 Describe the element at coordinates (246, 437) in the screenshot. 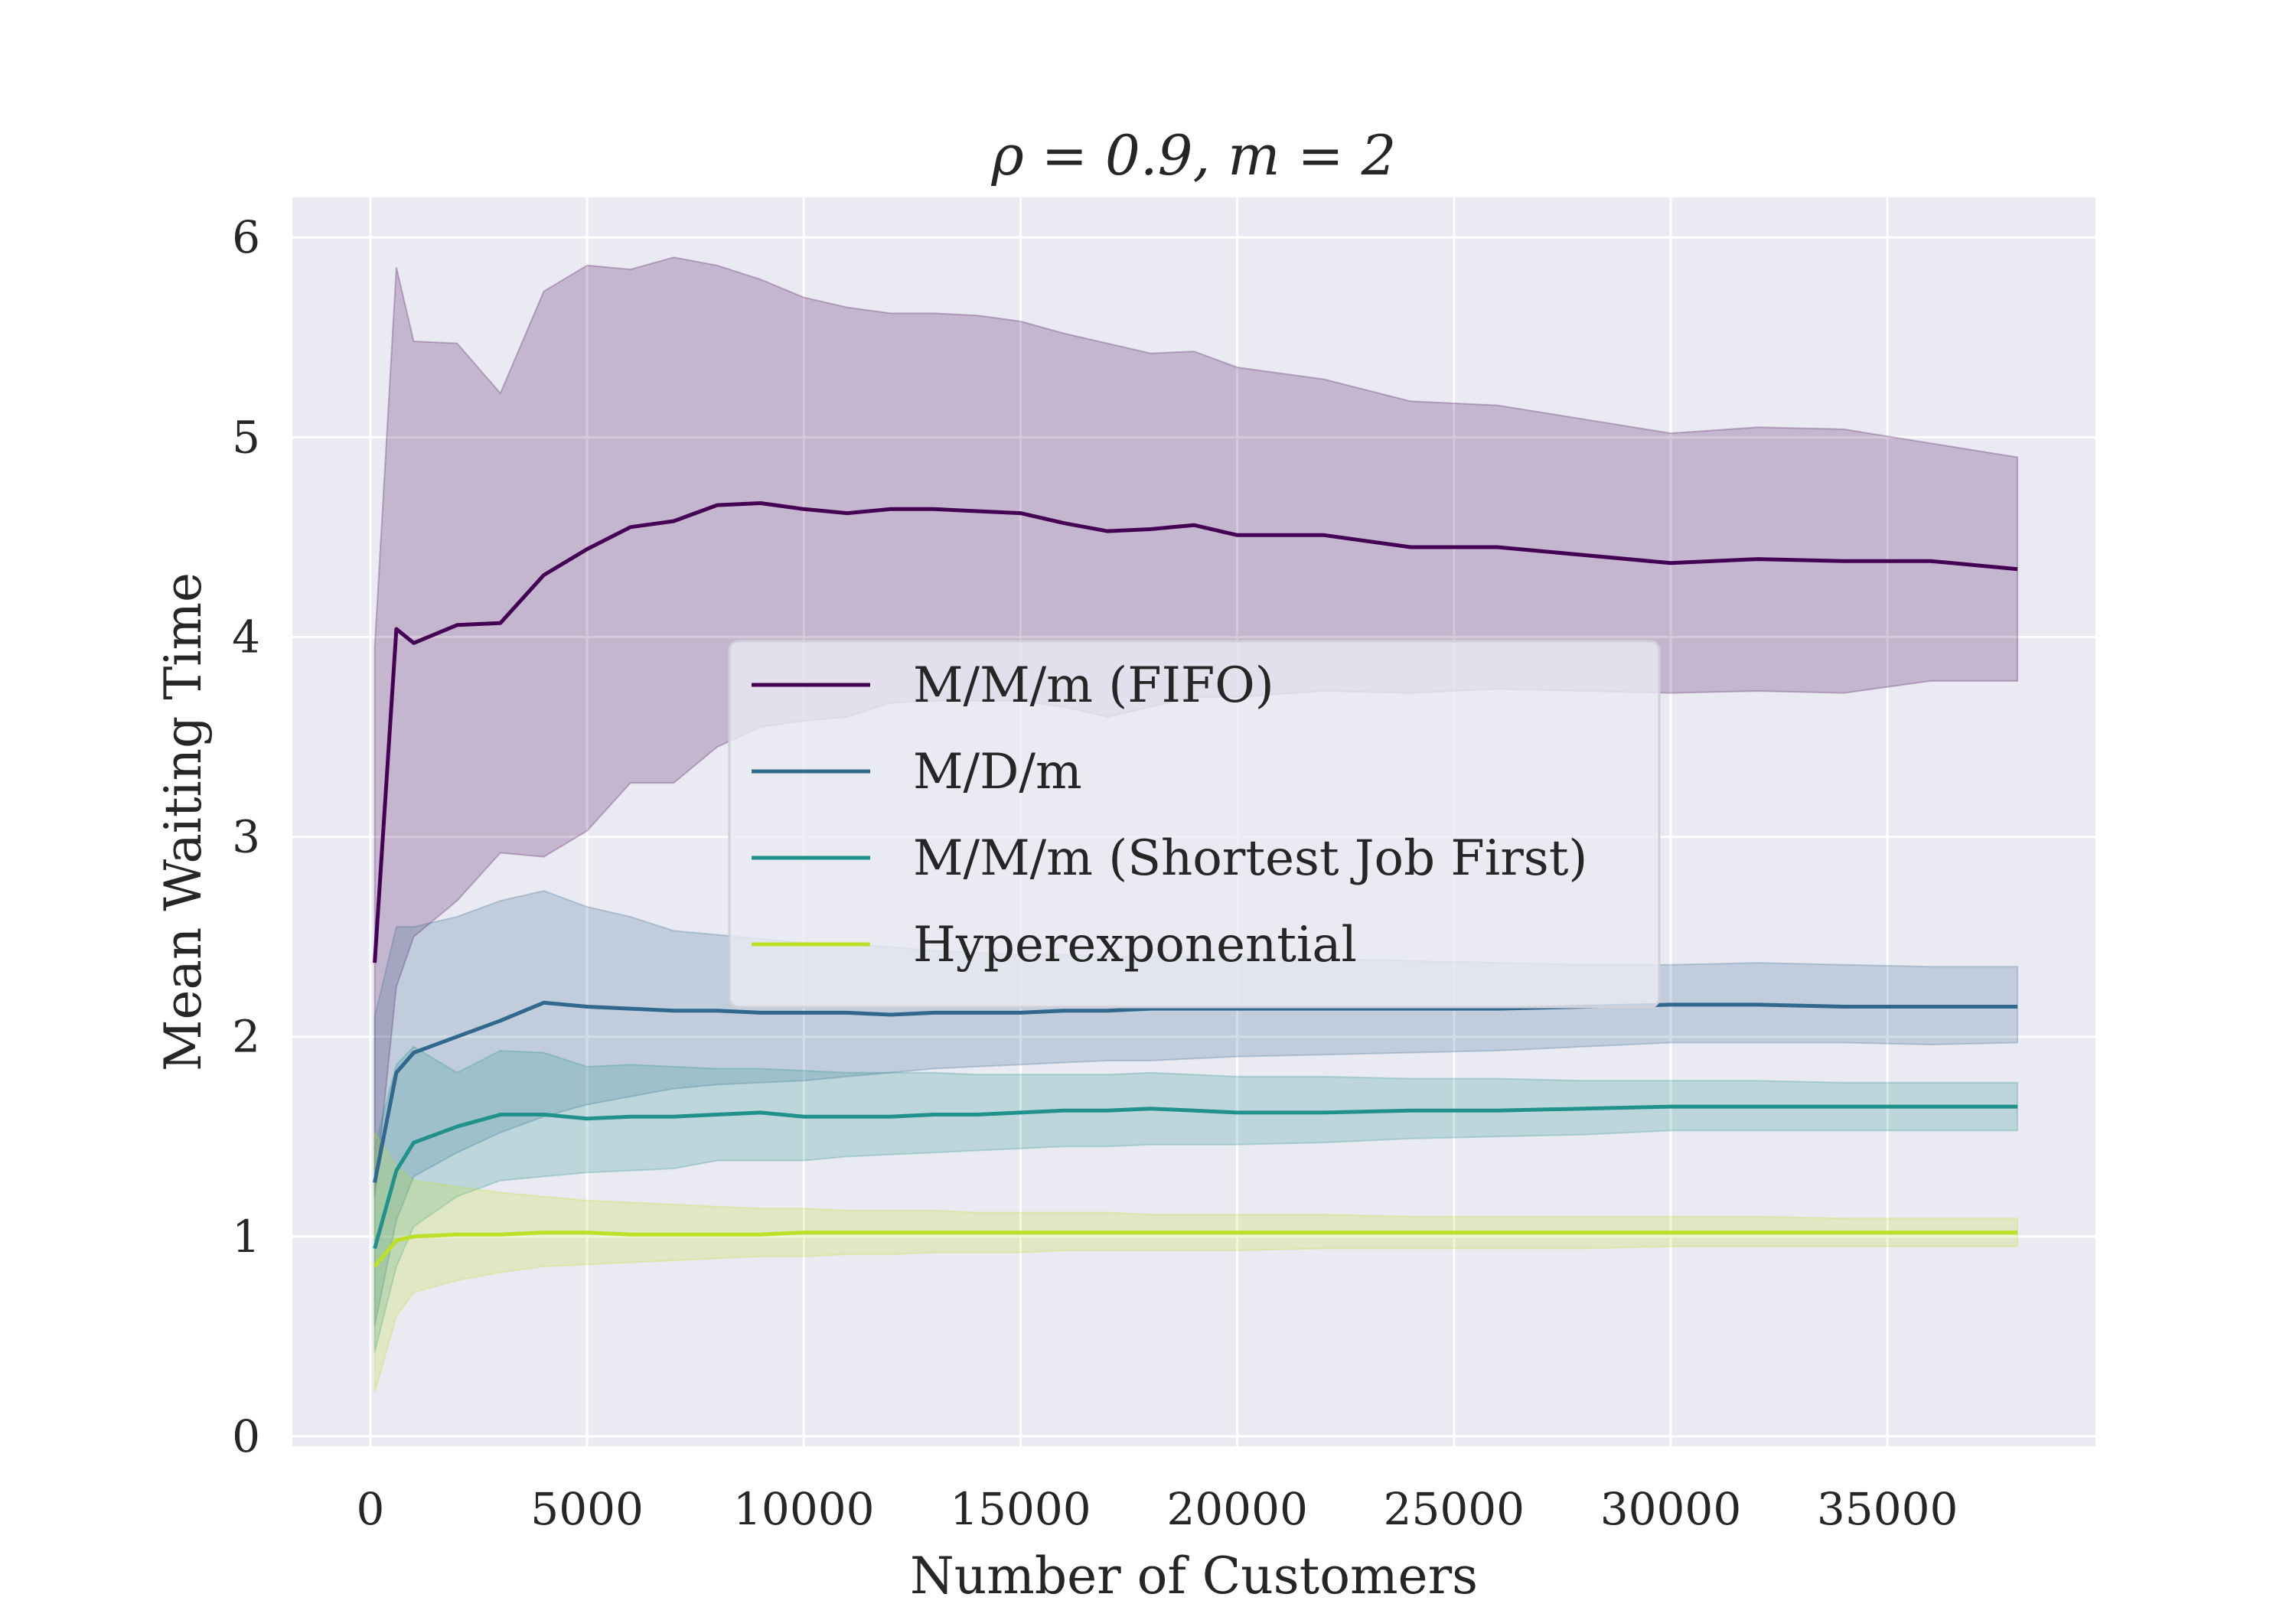

I see `y-tick-label: 5` at that location.